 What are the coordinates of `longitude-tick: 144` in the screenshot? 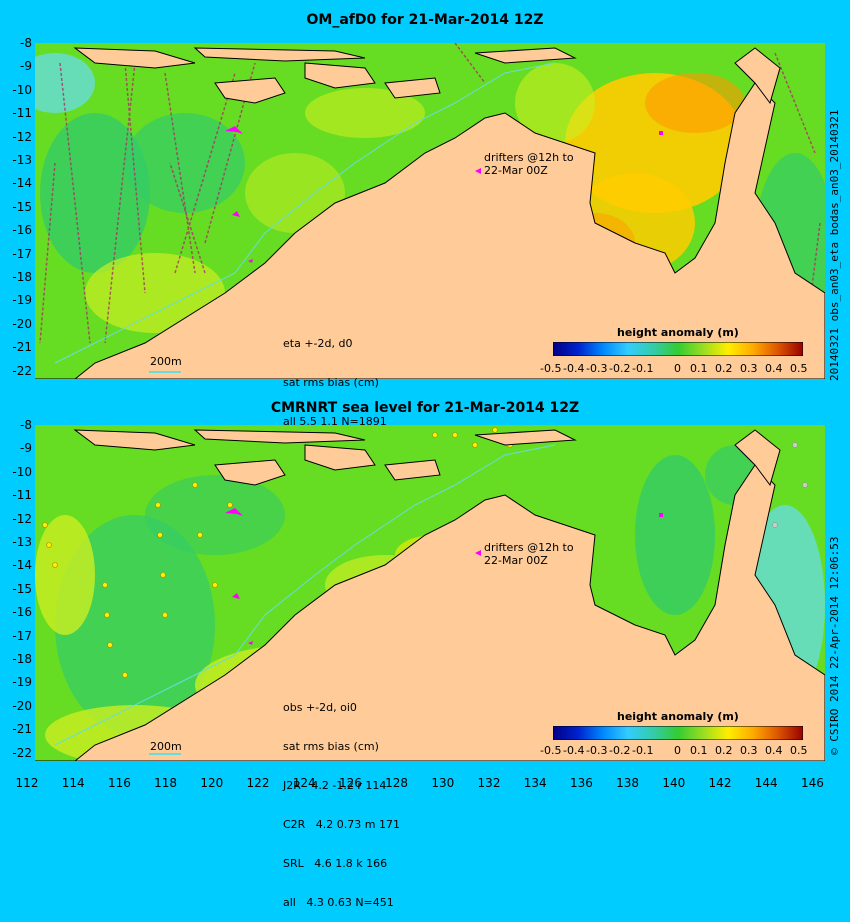 It's located at (766, 783).